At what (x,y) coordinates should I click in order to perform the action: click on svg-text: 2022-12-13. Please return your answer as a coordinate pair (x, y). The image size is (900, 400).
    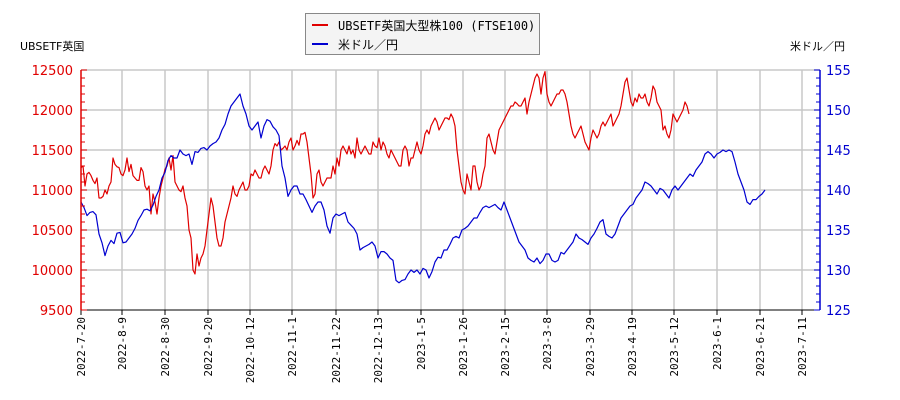
    Looking at the image, I should click on (378, 350).